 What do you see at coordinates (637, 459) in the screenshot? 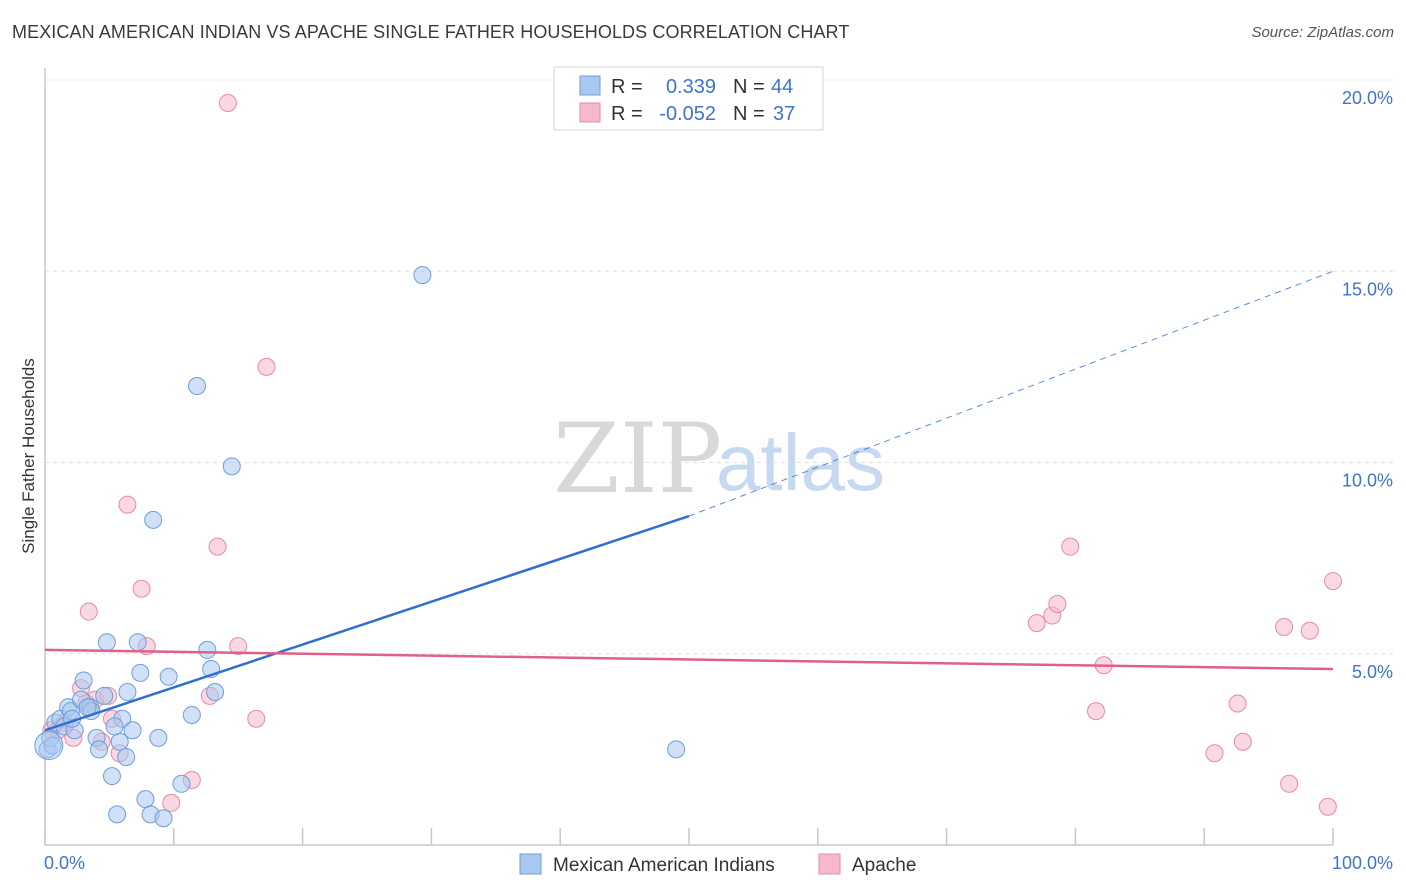
I see `watermark-zip: ZIP` at bounding box center [637, 459].